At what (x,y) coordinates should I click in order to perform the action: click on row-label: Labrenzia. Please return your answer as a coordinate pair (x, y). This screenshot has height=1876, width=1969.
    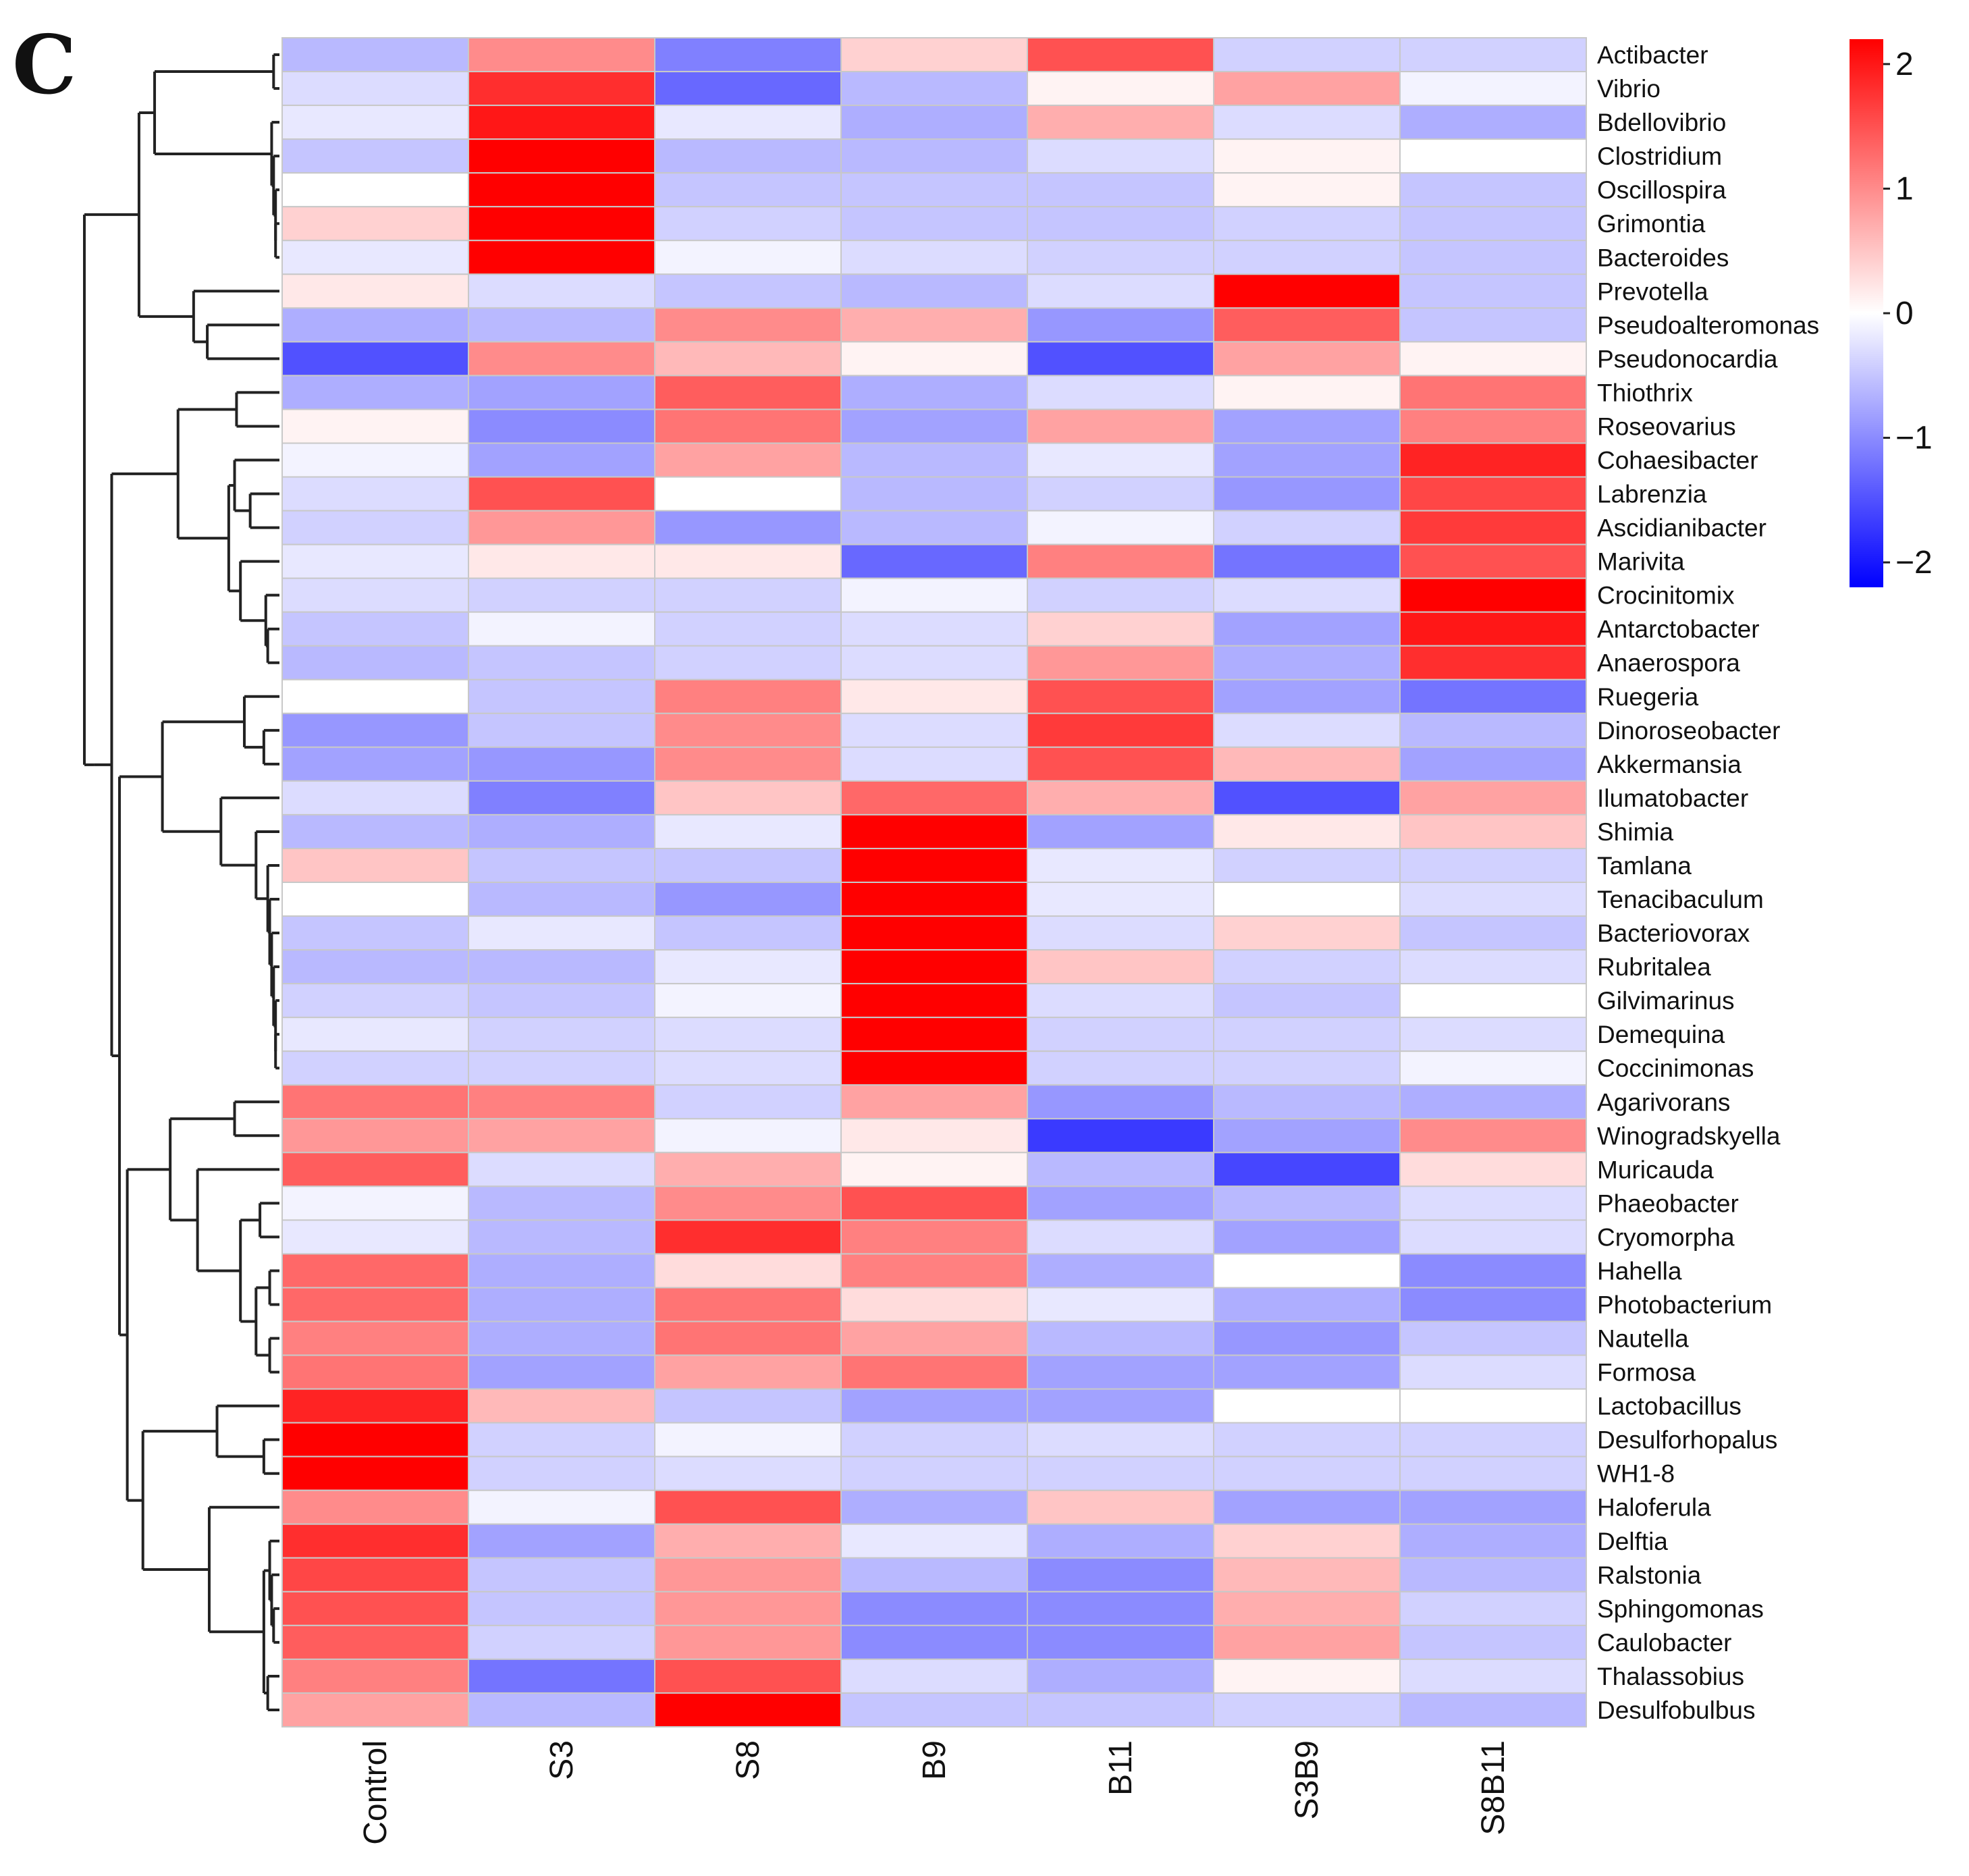
    Looking at the image, I should click on (1652, 494).